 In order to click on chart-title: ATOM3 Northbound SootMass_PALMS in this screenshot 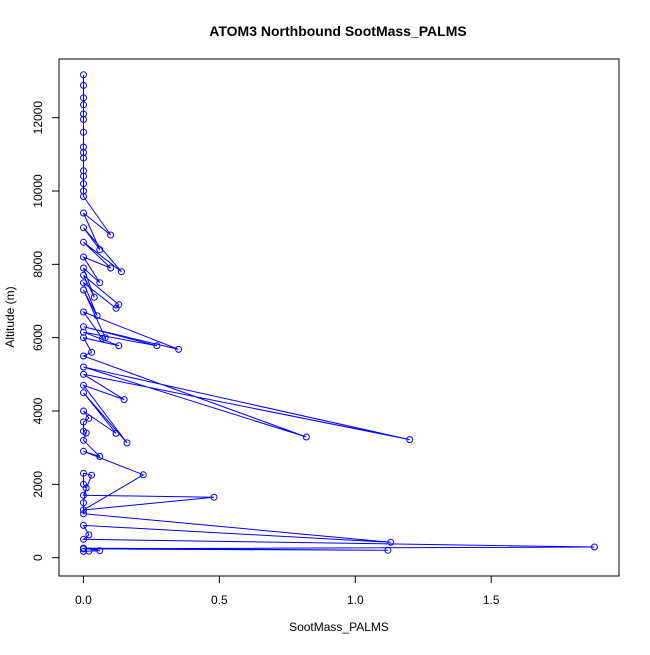, I will do `click(337, 31)`.